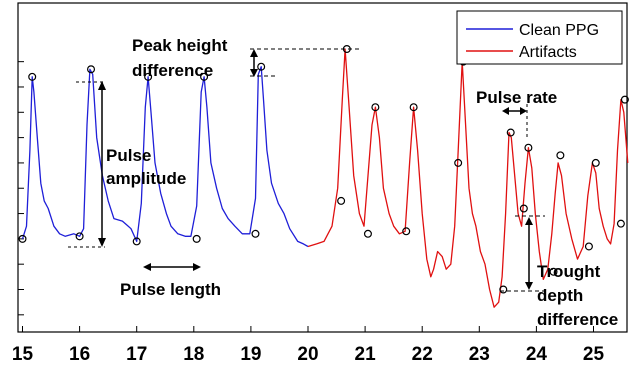 This screenshot has height=370, width=641. What do you see at coordinates (537, 354) in the screenshot?
I see `x-tick-label: 24` at bounding box center [537, 354].